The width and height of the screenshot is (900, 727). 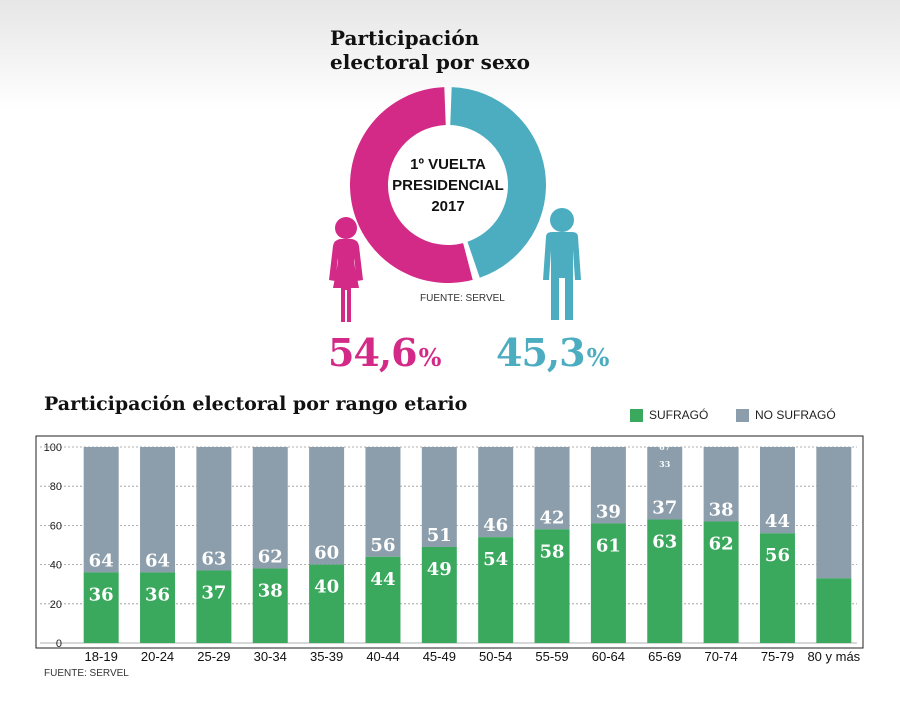 What do you see at coordinates (86, 673) in the screenshot?
I see `bar-source: FUENTE: SERVEL` at bounding box center [86, 673].